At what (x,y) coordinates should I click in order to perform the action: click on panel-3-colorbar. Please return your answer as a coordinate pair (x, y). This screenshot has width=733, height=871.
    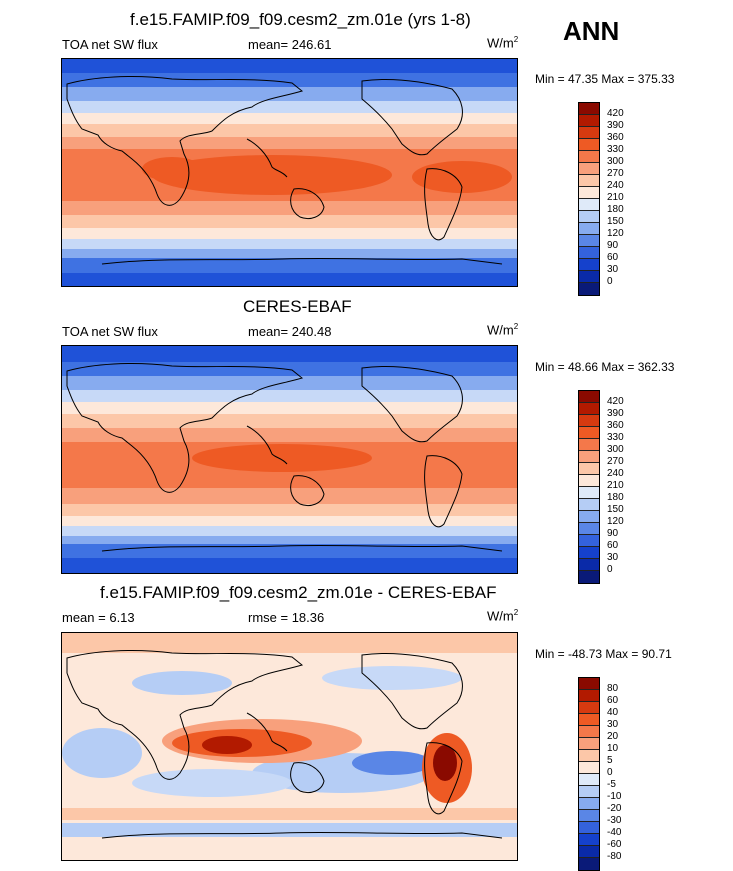
    Looking at the image, I should click on (589, 774).